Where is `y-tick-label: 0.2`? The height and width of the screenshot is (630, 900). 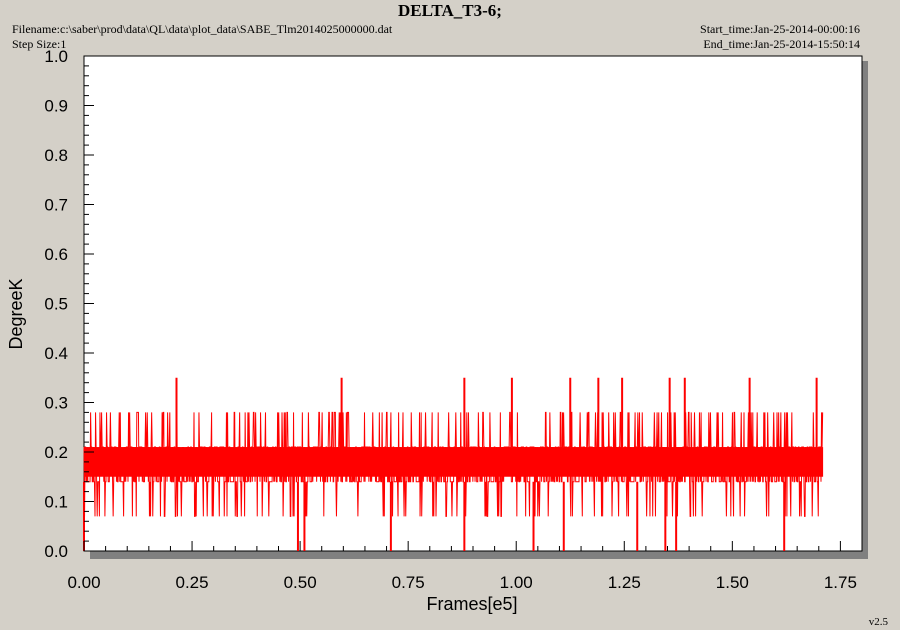 y-tick-label: 0.2 is located at coordinates (56, 452).